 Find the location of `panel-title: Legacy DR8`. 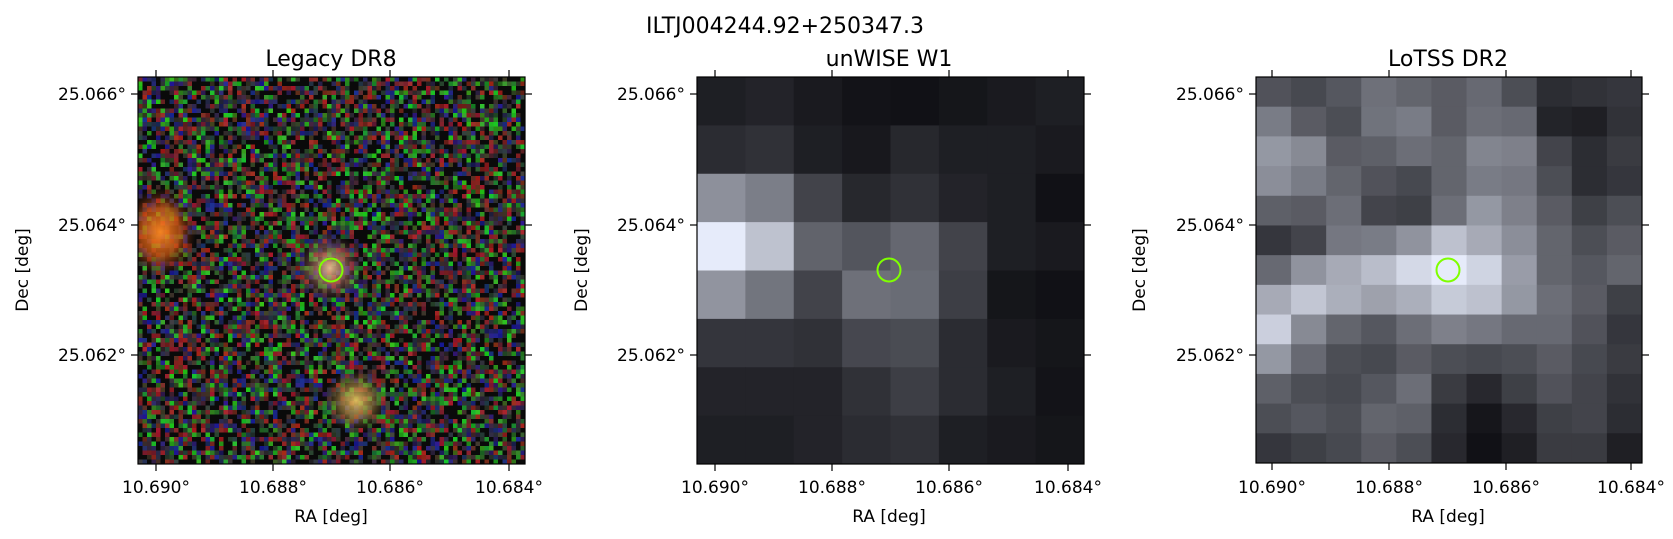

panel-title: Legacy DR8 is located at coordinates (330, 59).